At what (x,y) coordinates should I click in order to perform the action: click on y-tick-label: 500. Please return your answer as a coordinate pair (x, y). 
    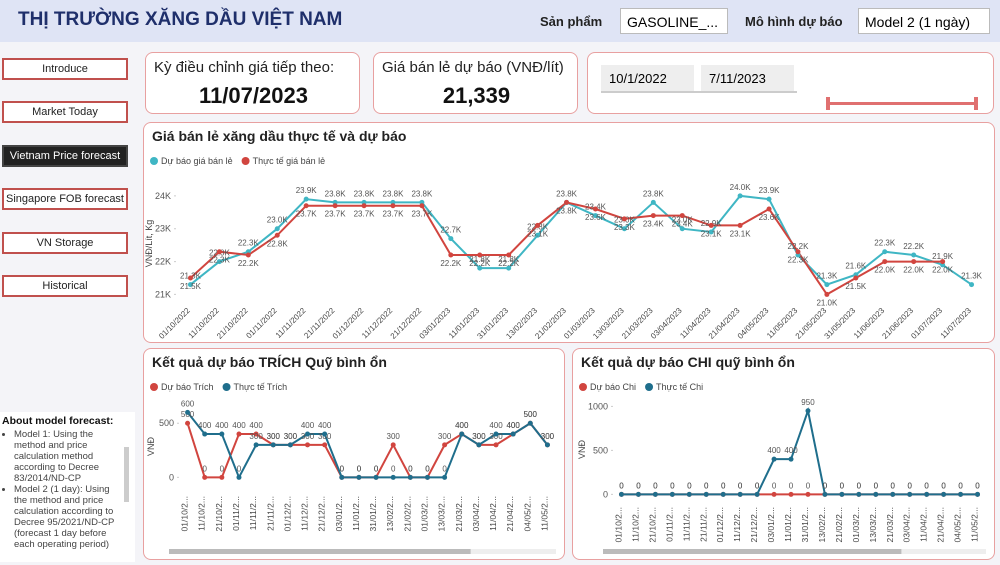
    Looking at the image, I should click on (166, 423).